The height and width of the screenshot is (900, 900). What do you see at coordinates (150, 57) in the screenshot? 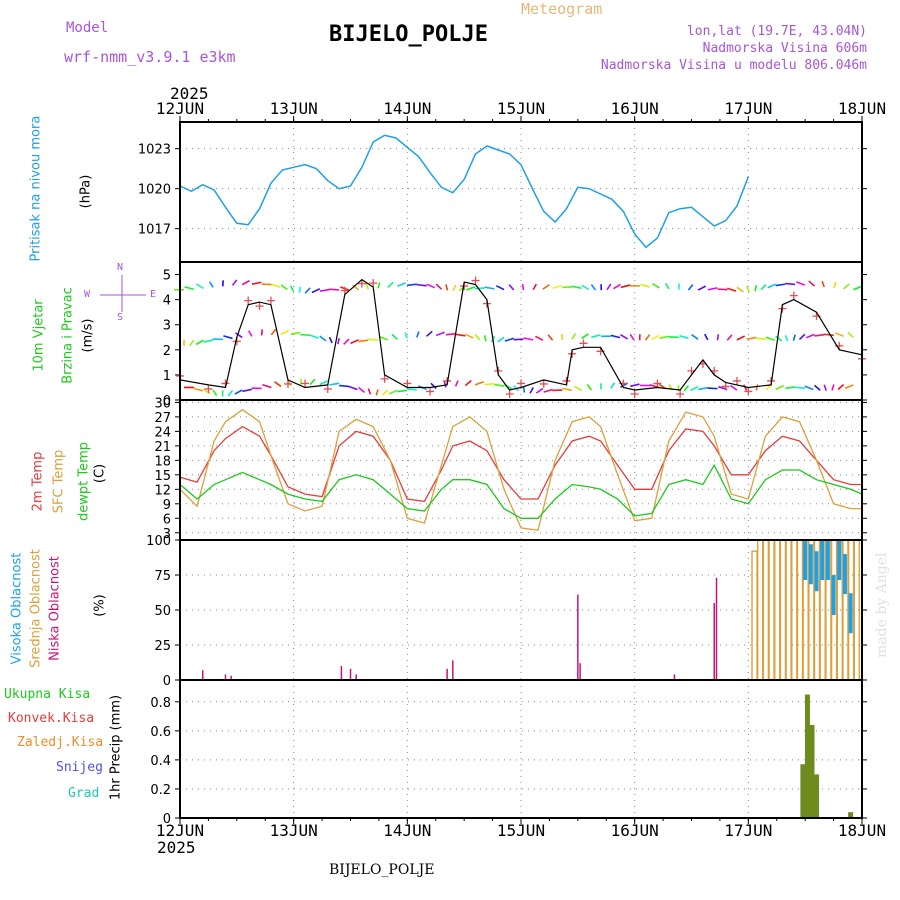
I see `model-name: wrf-nmm_v3.9.1 e3km` at bounding box center [150, 57].